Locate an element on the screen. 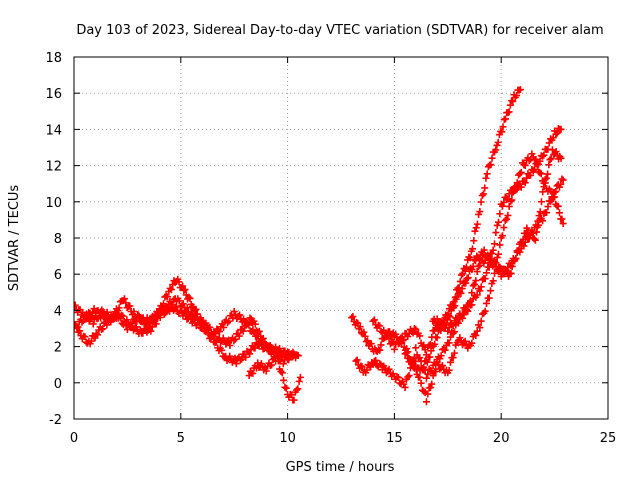  x-tick-label: 15 is located at coordinates (394, 438).